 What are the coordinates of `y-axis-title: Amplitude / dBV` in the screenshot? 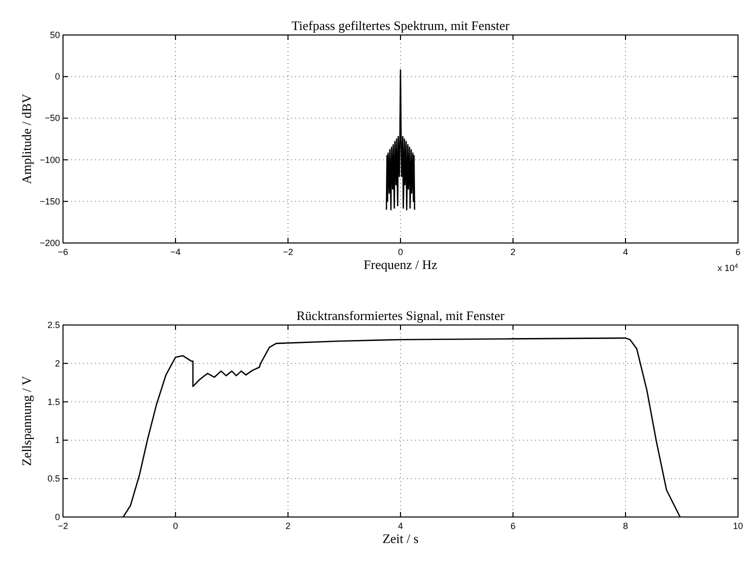 It's located at (26, 138).